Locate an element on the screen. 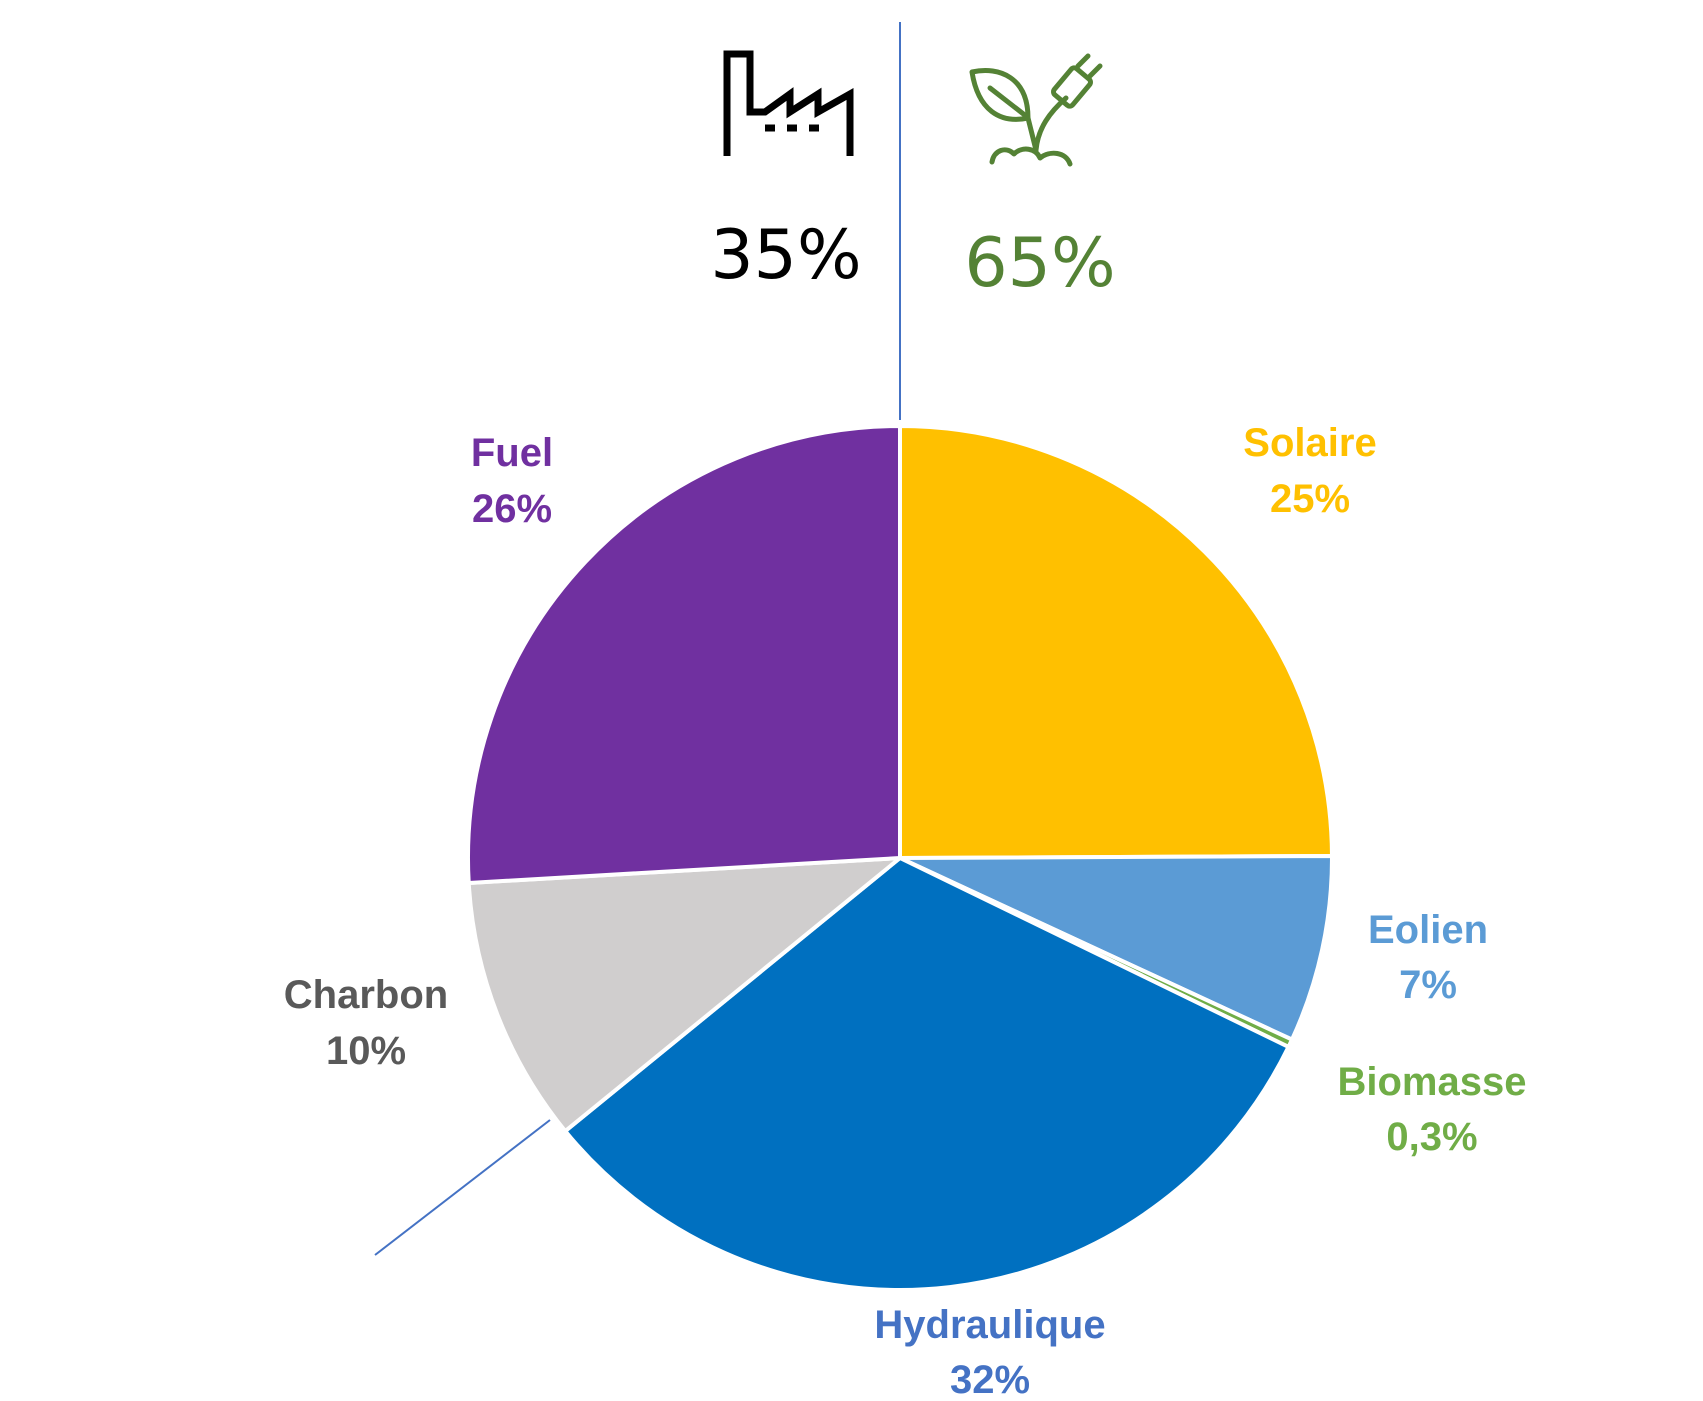  pie-slice-fuel is located at coordinates (684, 655).